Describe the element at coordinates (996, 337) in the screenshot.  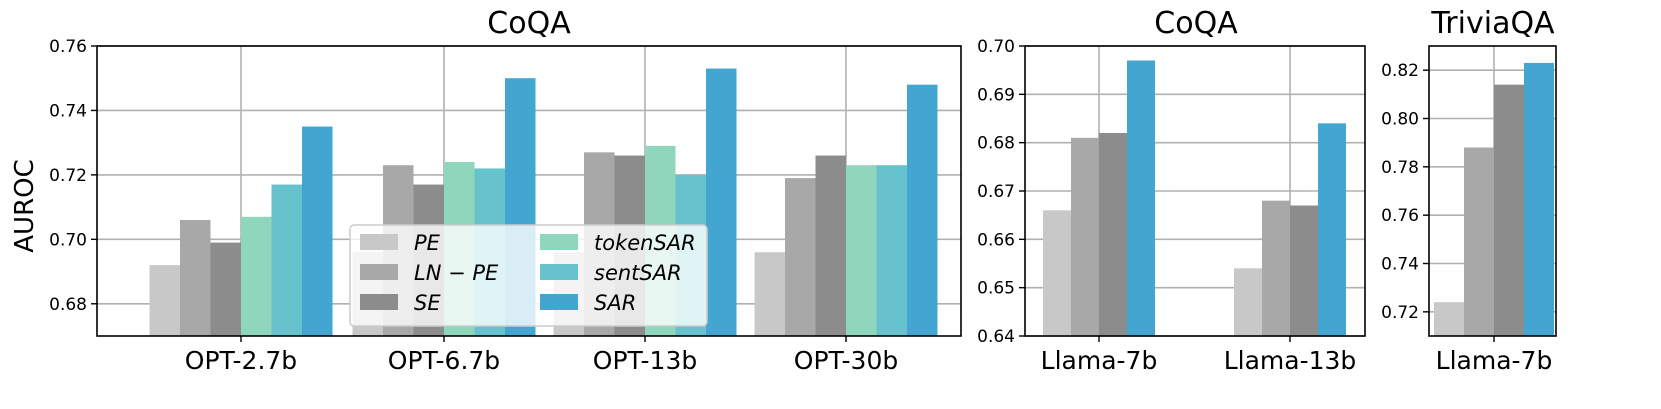
I see `y-tick-label: 0.64` at that location.